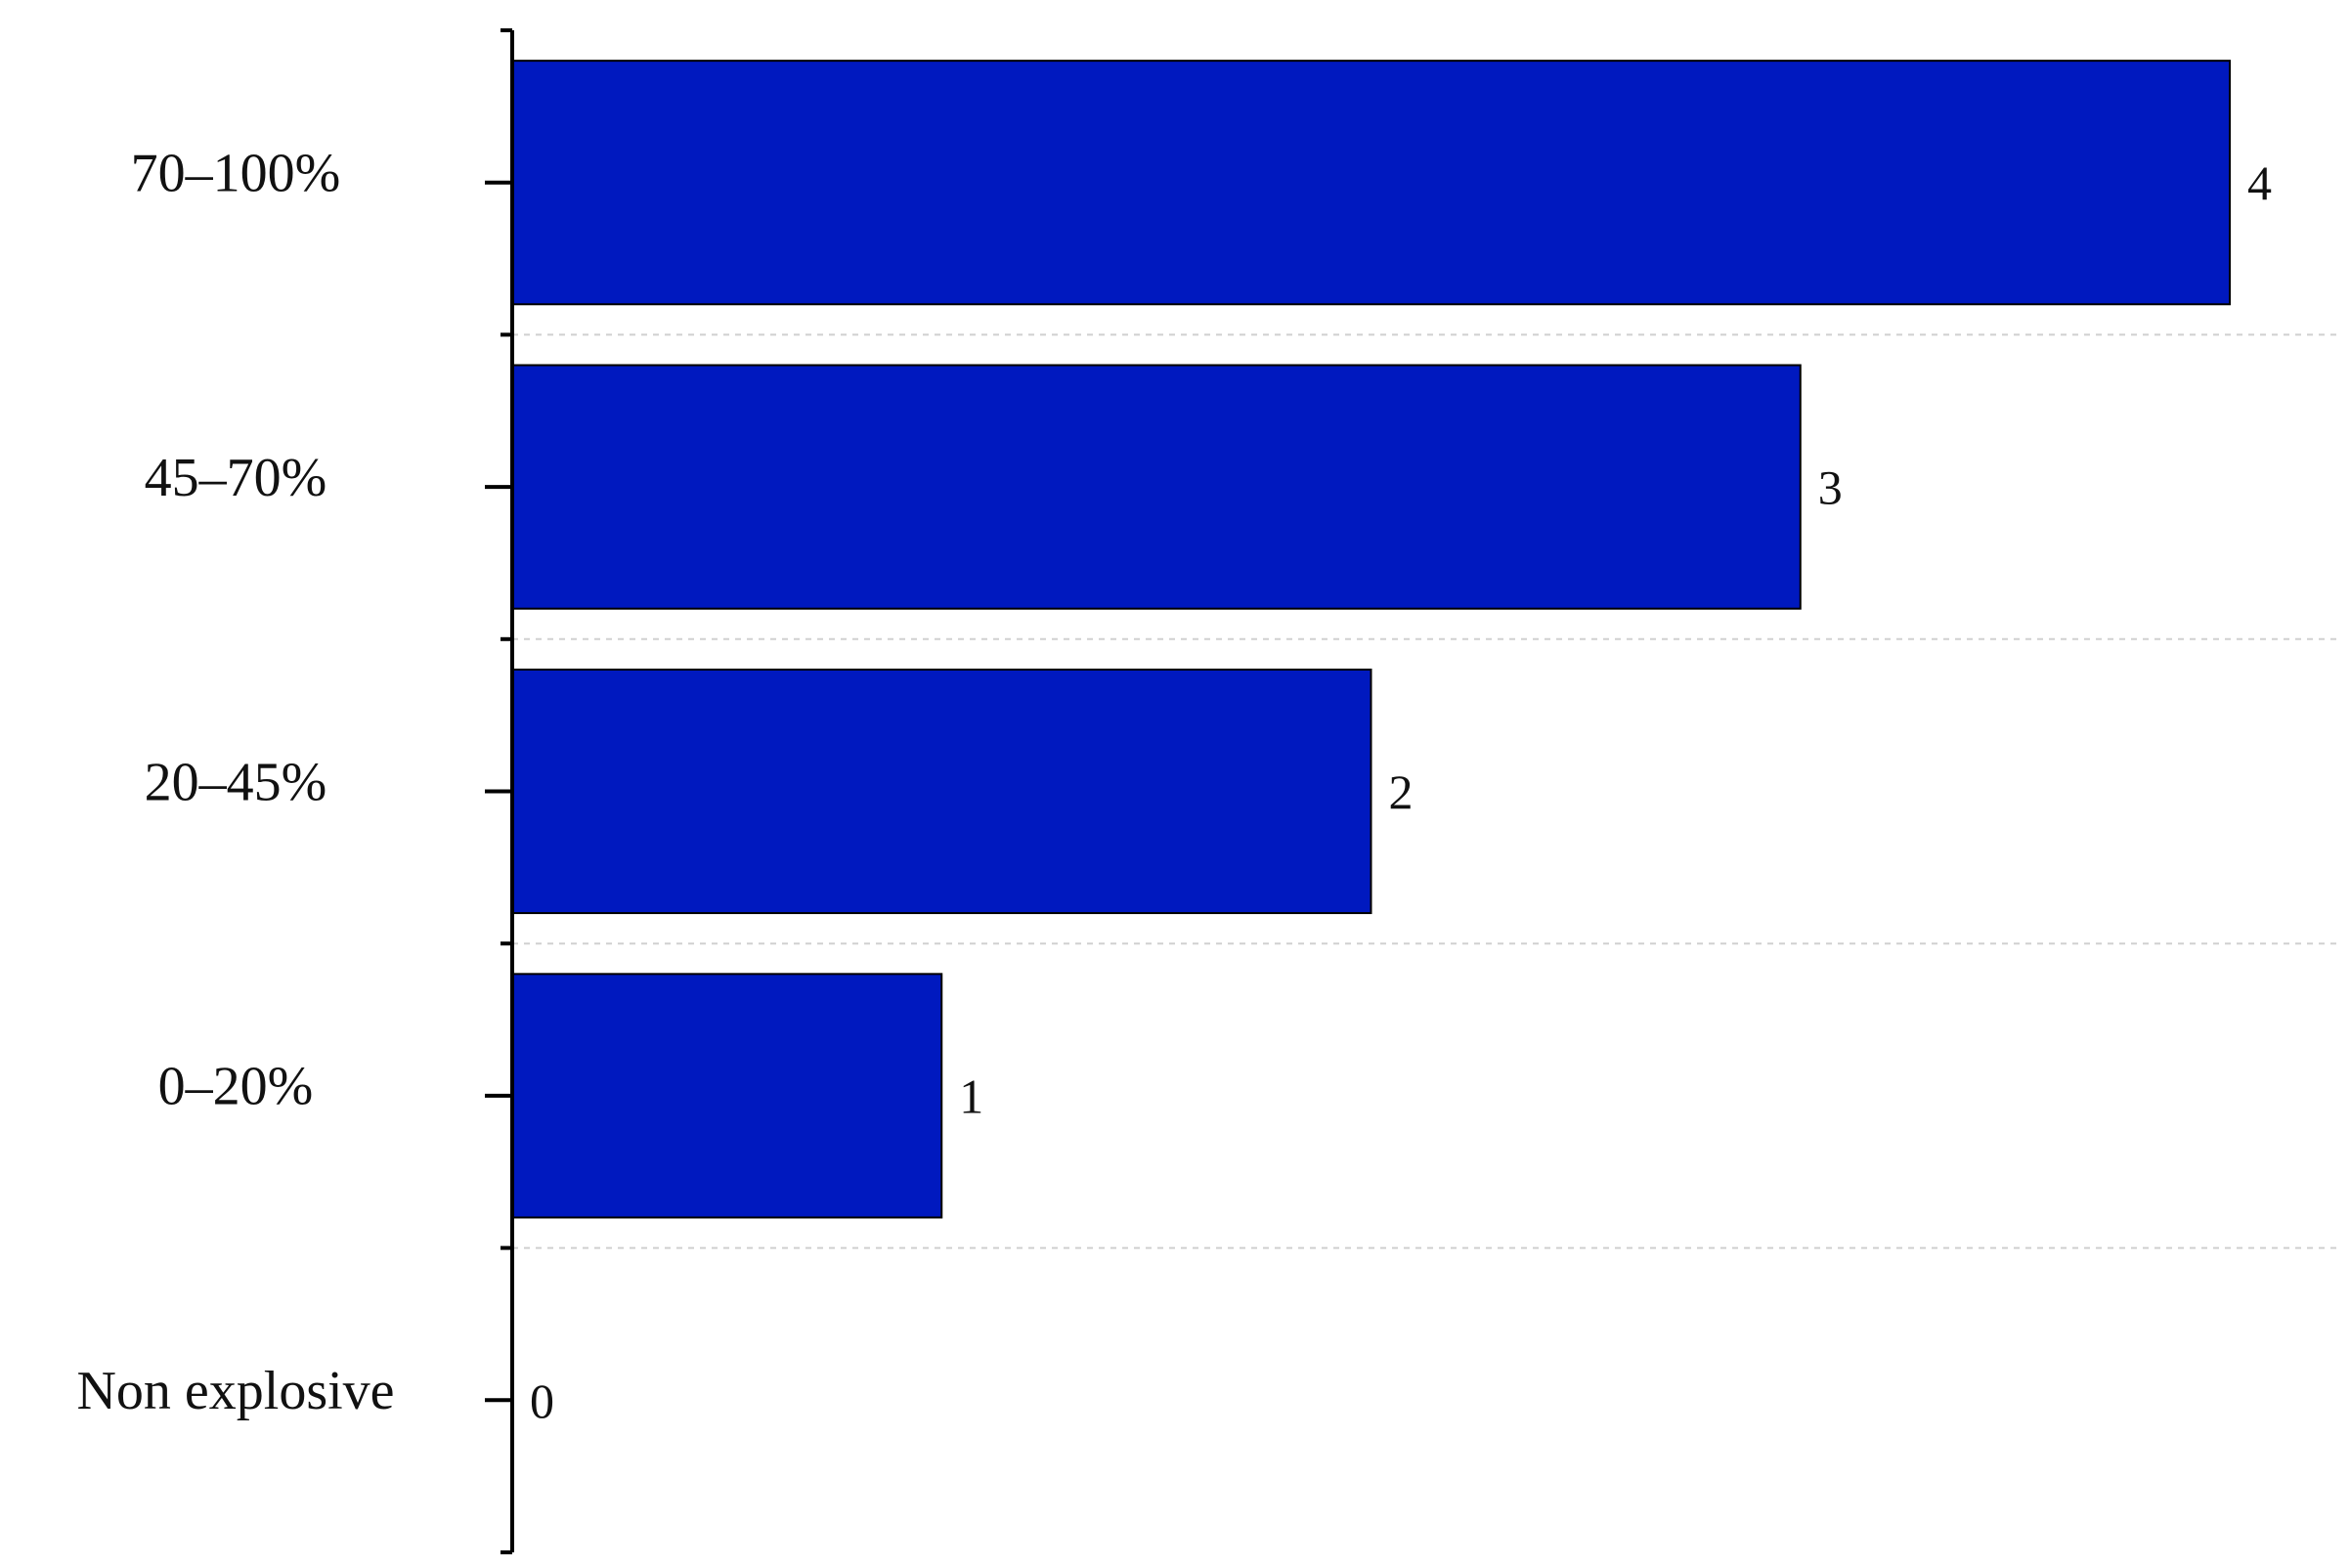 The width and height of the screenshot is (2350, 1568). I want to click on y-tick-label: Non explosive, so click(235, 1391).